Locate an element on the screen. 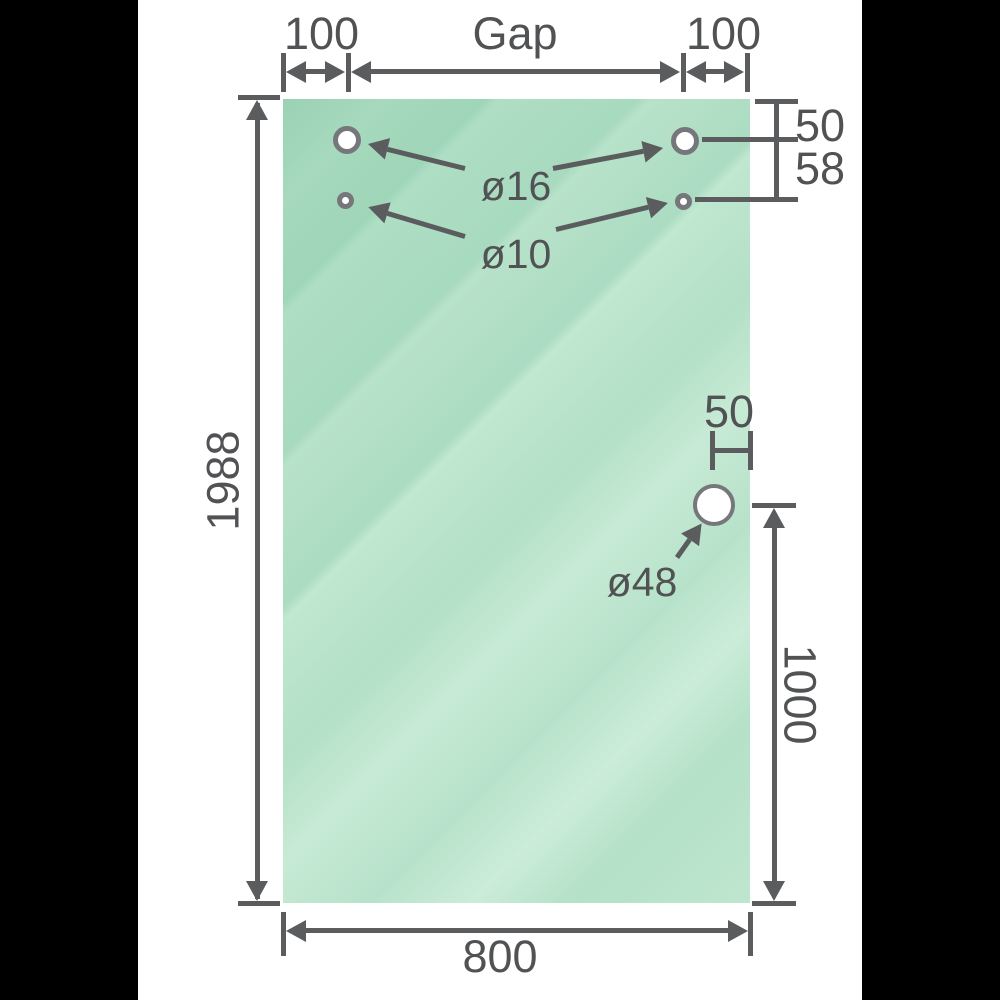  height-dim-line is located at coordinates (257, 501).